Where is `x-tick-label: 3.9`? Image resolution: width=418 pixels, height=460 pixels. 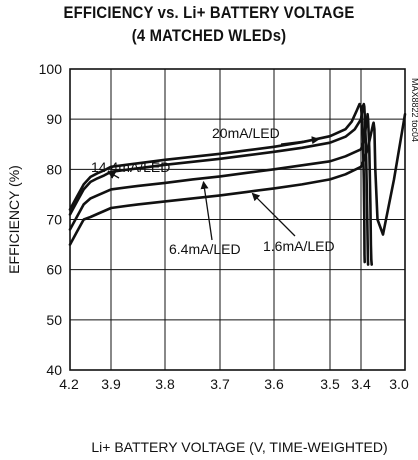 x-tick-label: 3.9 is located at coordinates (111, 384).